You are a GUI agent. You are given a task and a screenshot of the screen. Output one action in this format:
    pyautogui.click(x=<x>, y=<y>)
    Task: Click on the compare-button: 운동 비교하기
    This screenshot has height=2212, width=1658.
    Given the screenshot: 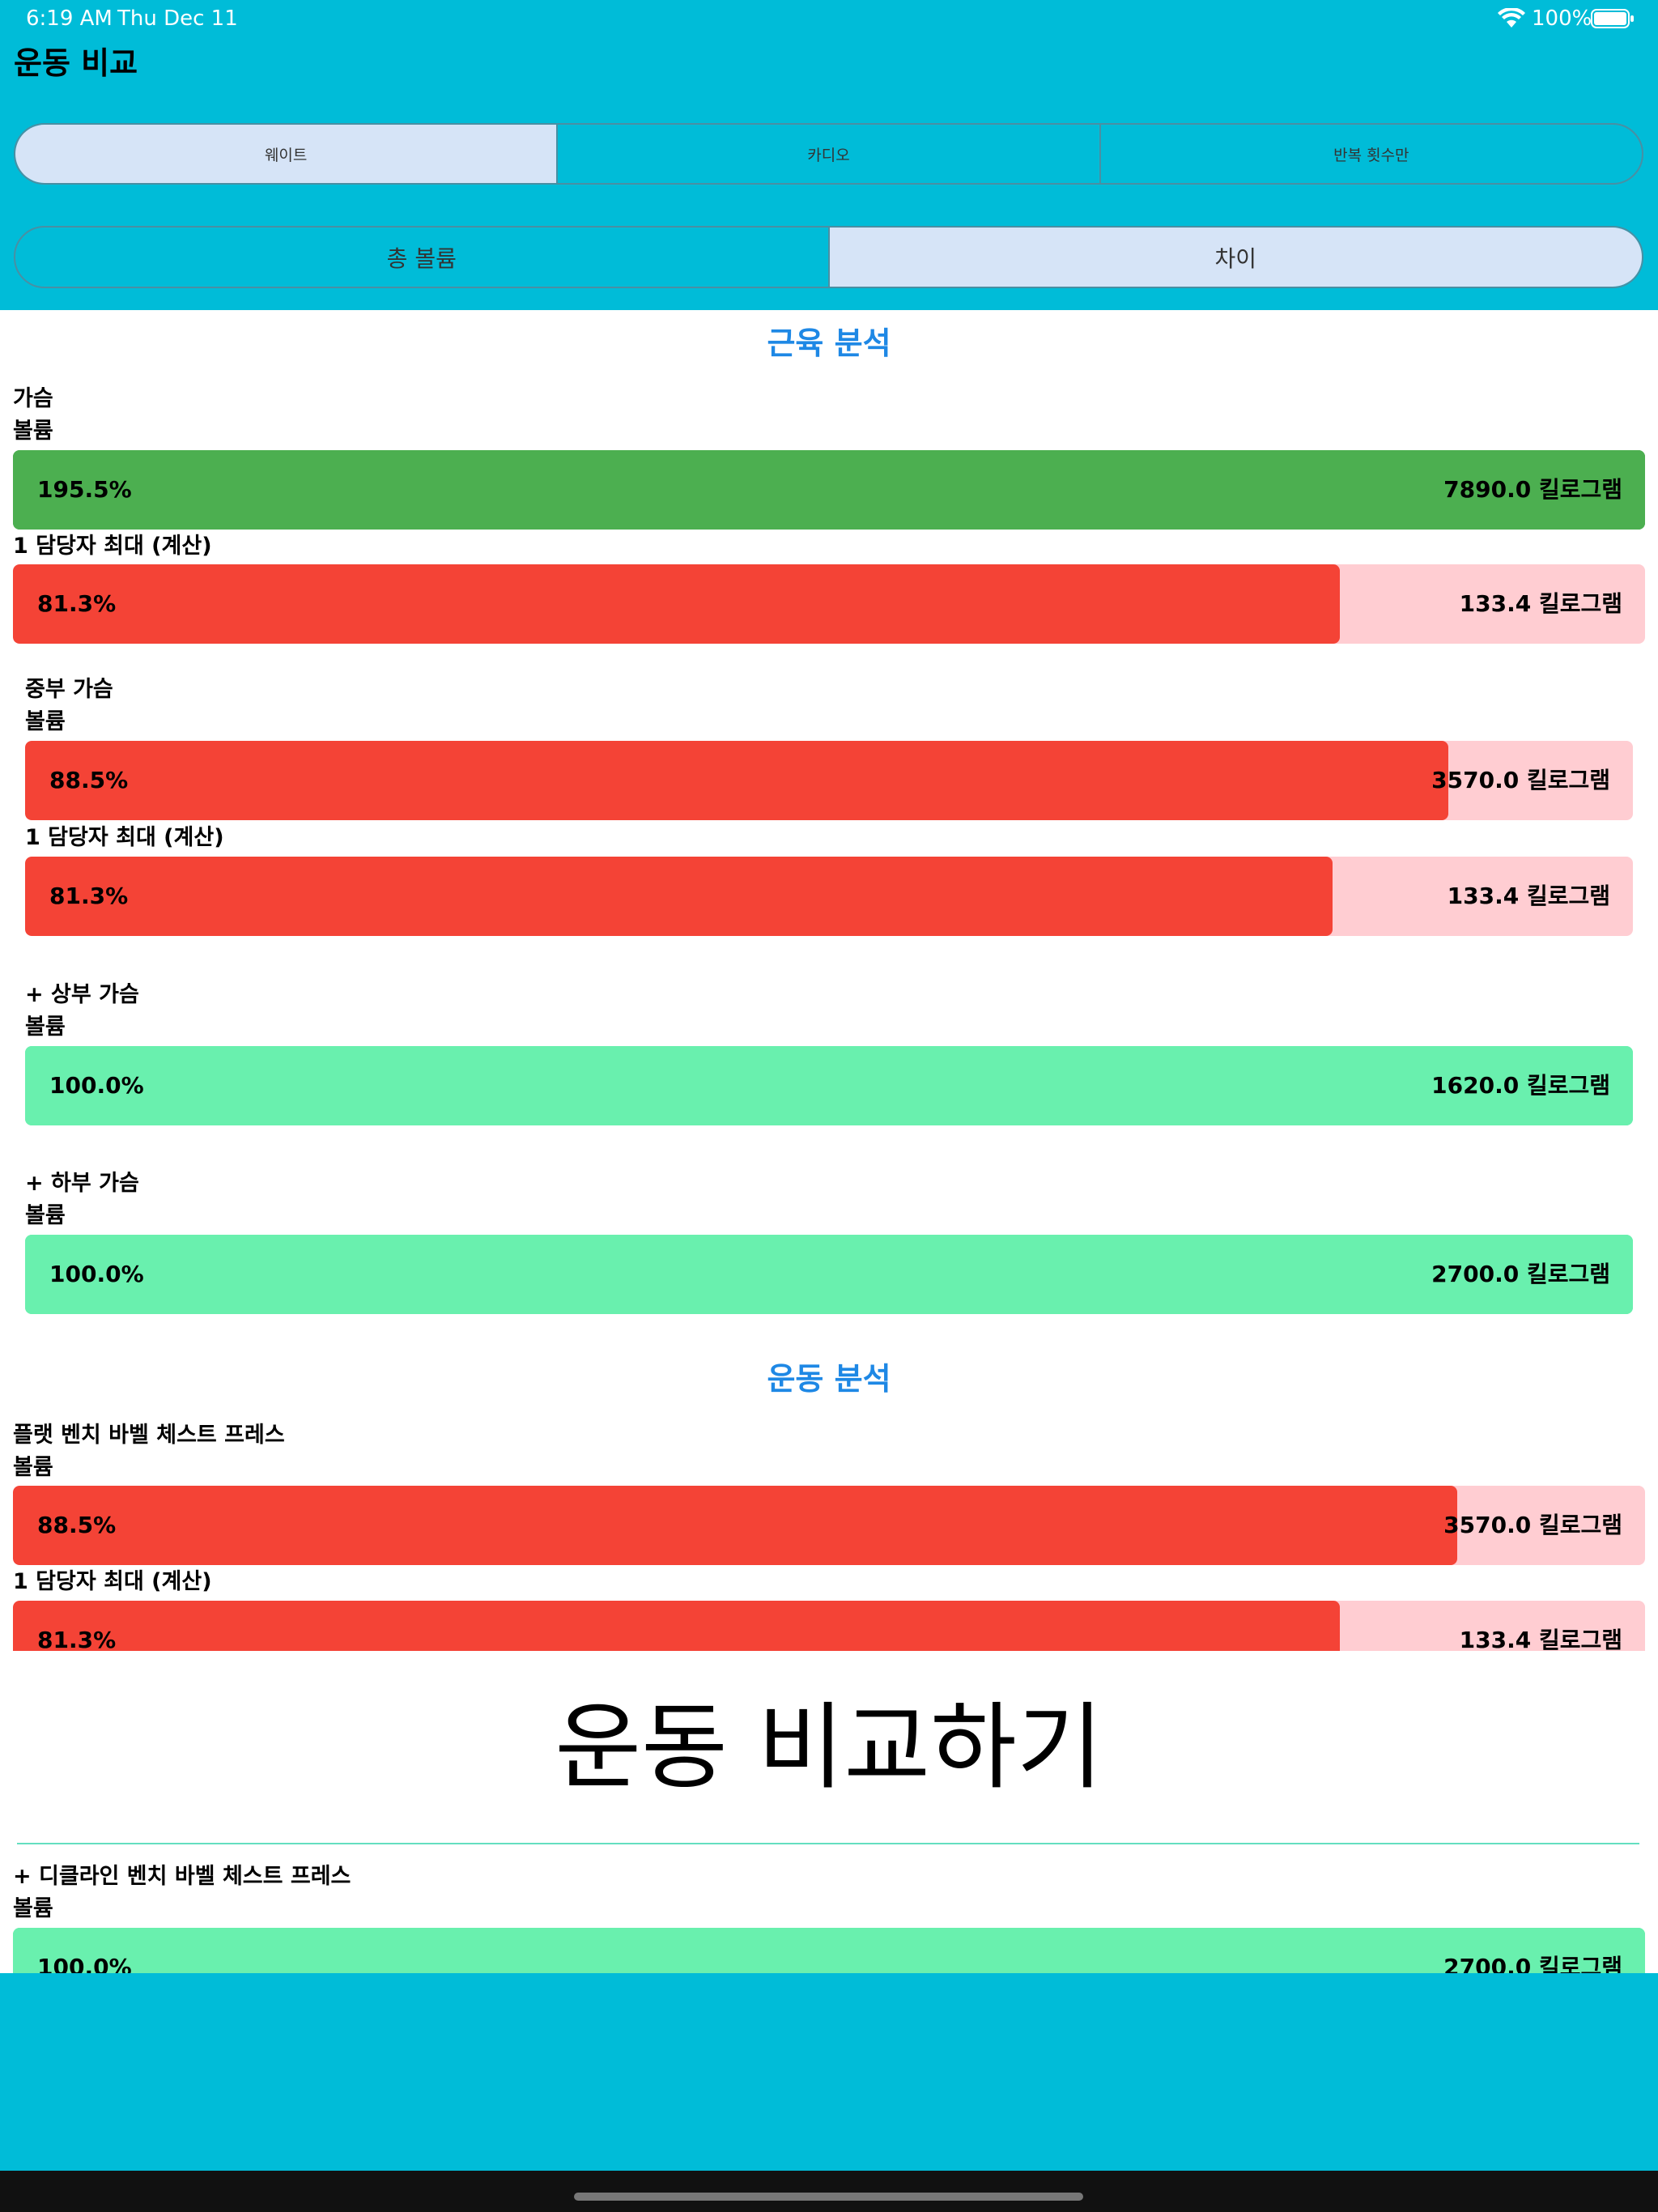 What is the action you would take?
    pyautogui.click(x=829, y=1747)
    